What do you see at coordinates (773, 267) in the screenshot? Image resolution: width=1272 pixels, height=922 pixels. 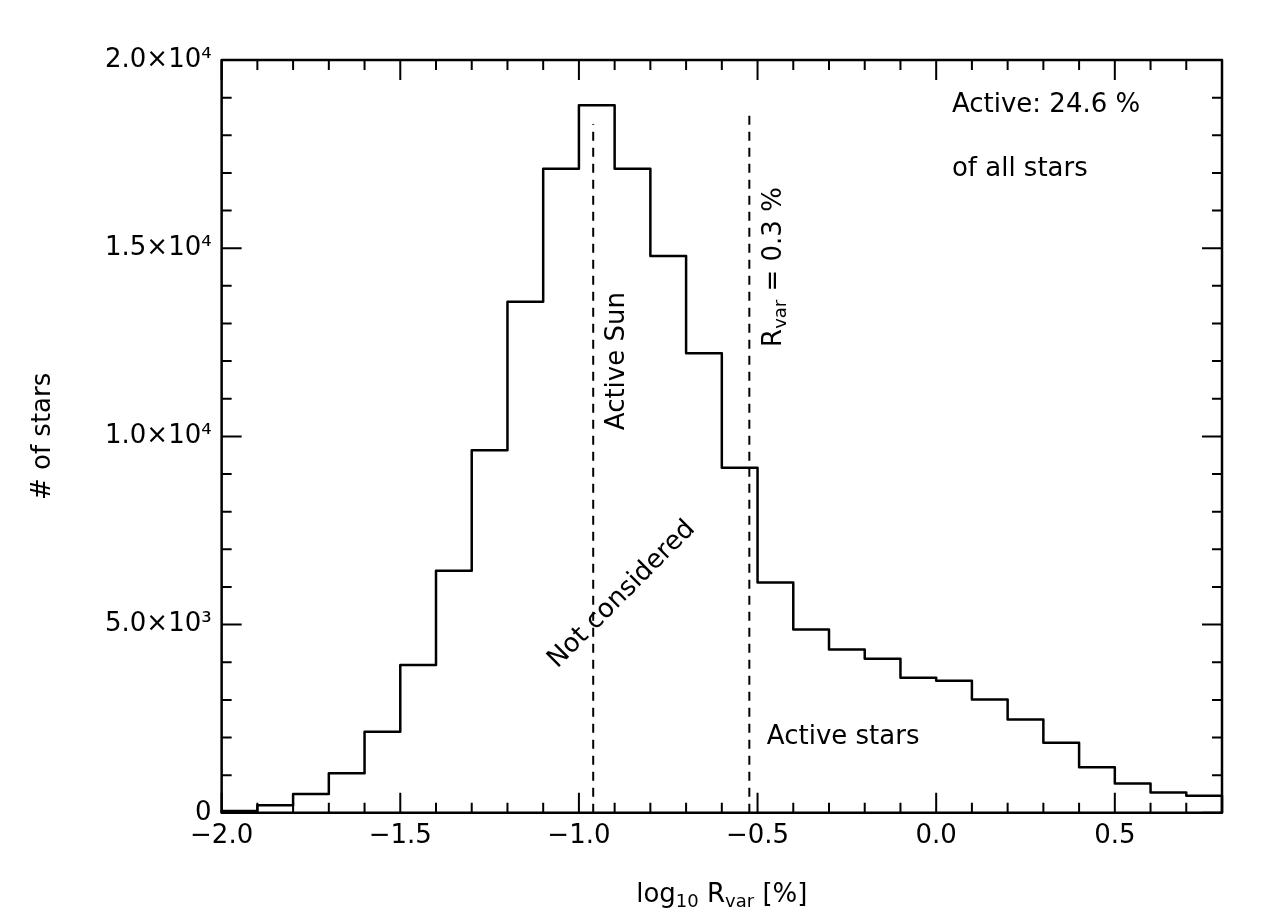 I see `annotation: Rvar = 0.3 %` at bounding box center [773, 267].